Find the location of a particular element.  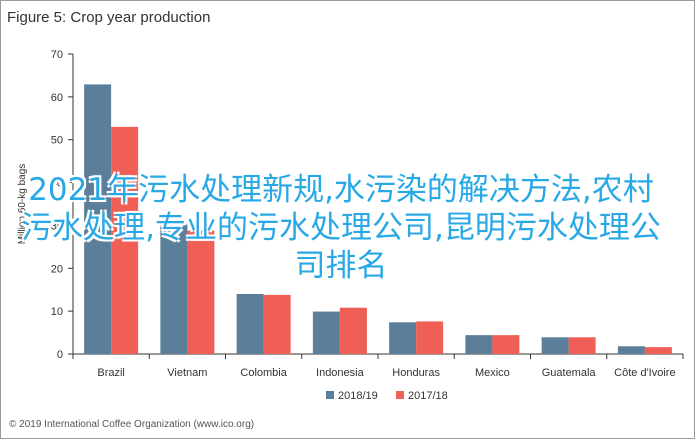

legend-label: 2017/18 is located at coordinates (428, 396).